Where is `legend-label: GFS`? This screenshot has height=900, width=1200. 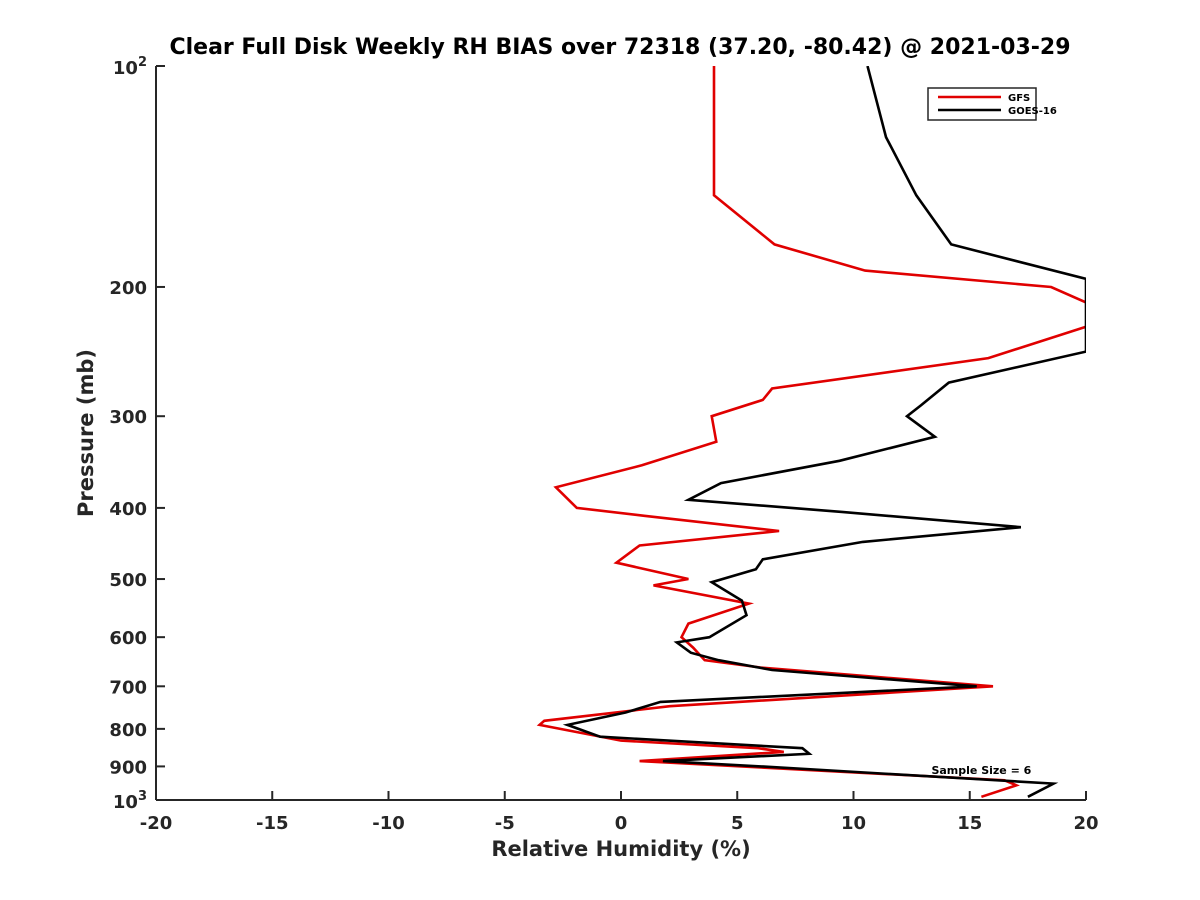
legend-label: GFS is located at coordinates (1019, 98).